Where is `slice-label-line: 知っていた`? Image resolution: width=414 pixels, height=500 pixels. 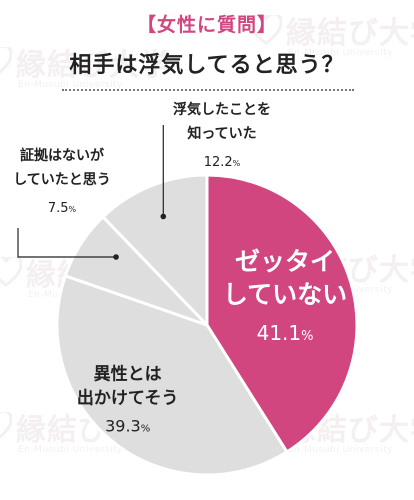 slice-label-line: 知っていた is located at coordinates (221, 133).